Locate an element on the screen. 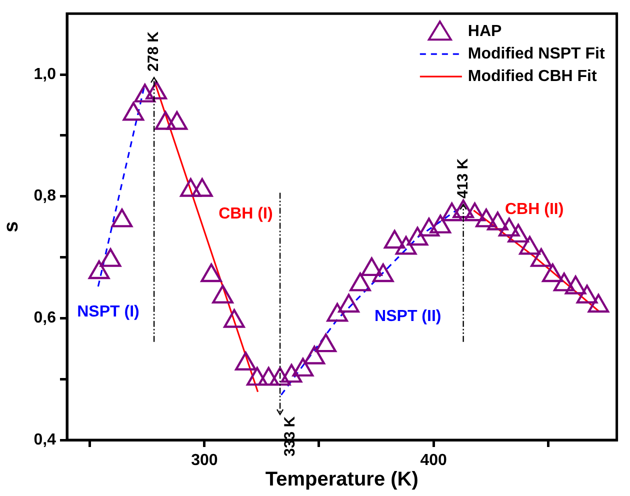 This screenshot has width=630, height=496. y-tick-label: 0,8 is located at coordinates (45, 196).